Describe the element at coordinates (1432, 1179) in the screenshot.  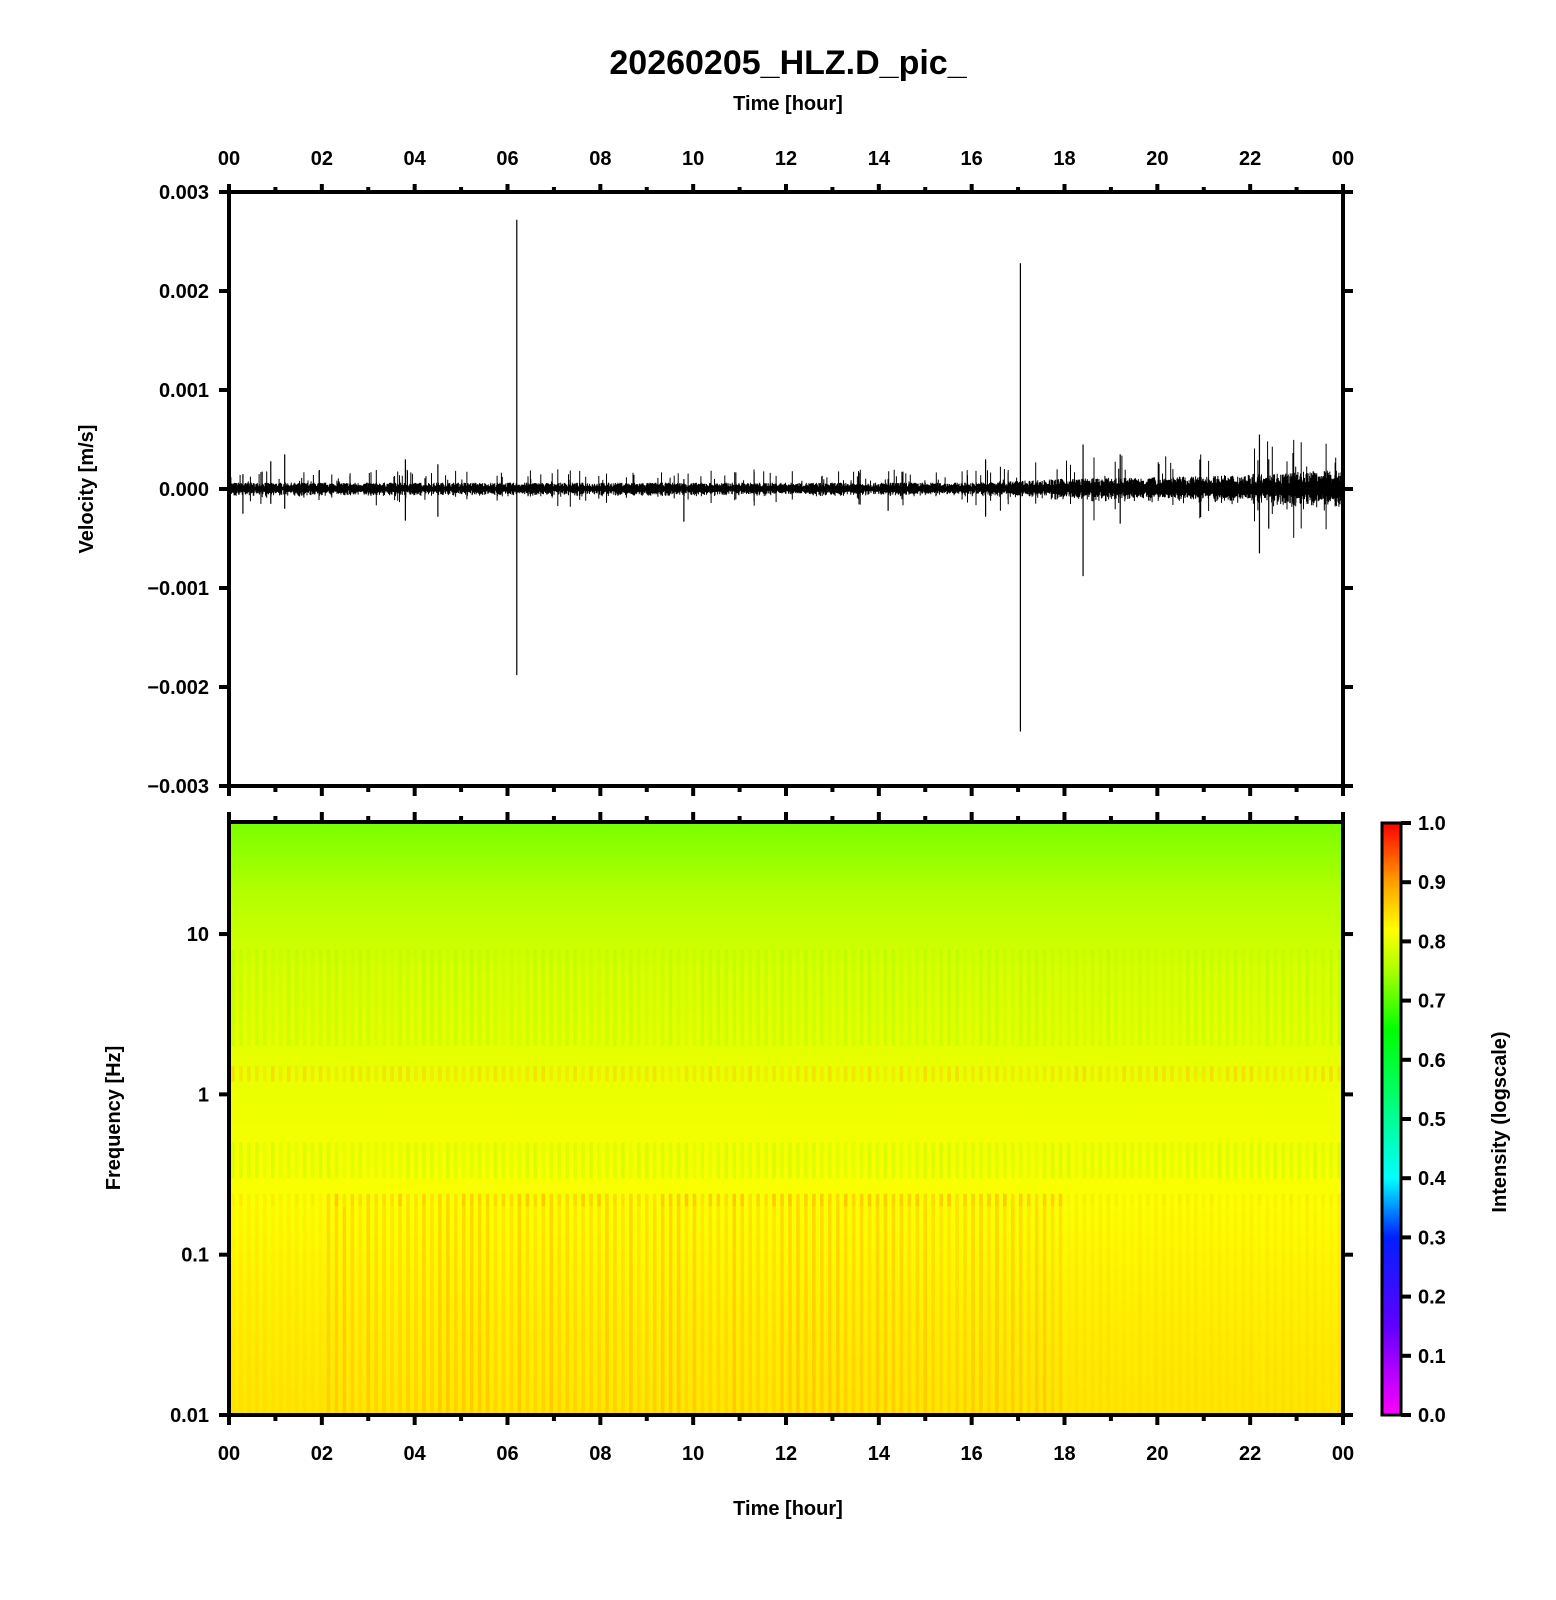
I see `colorbar-tick-label: 0.4` at that location.